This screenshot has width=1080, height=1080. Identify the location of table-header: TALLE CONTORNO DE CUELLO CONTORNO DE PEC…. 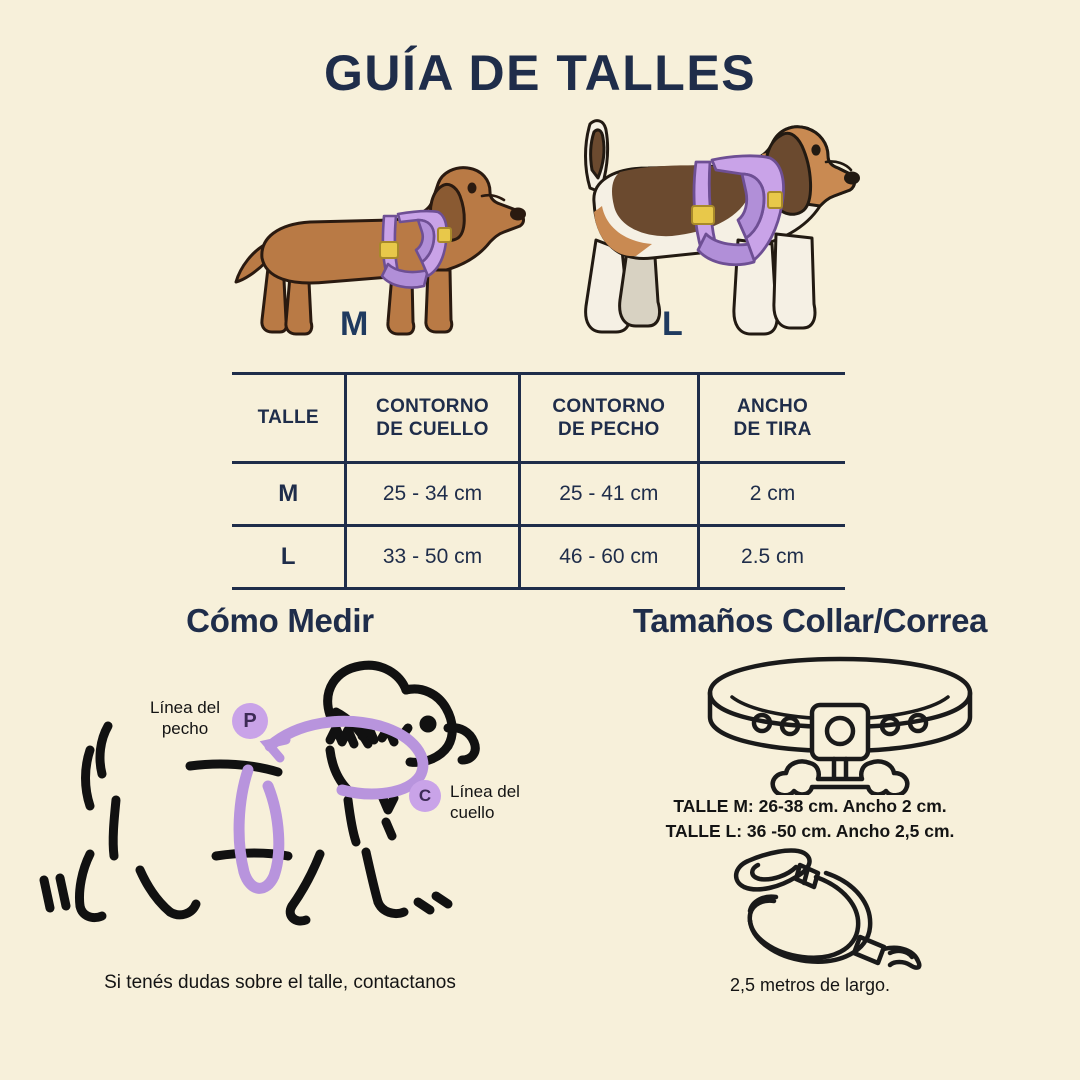
(538, 418).